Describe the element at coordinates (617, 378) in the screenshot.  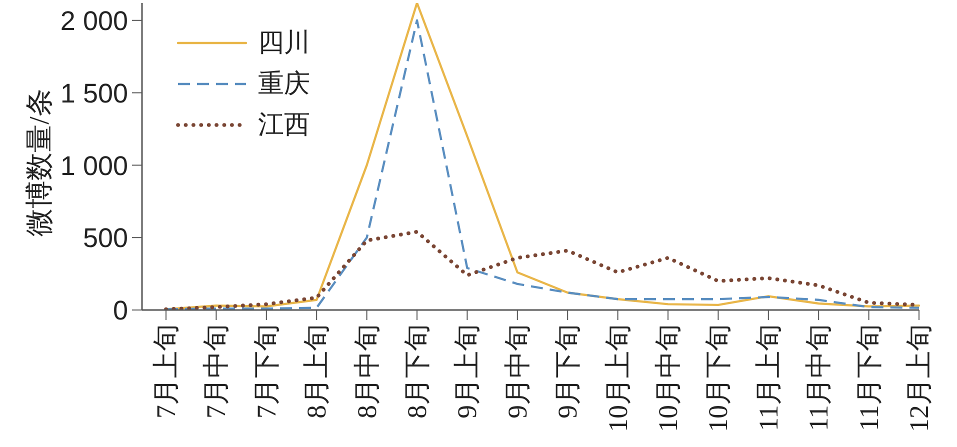
I see `x-tick-label: 10月上旬` at that location.